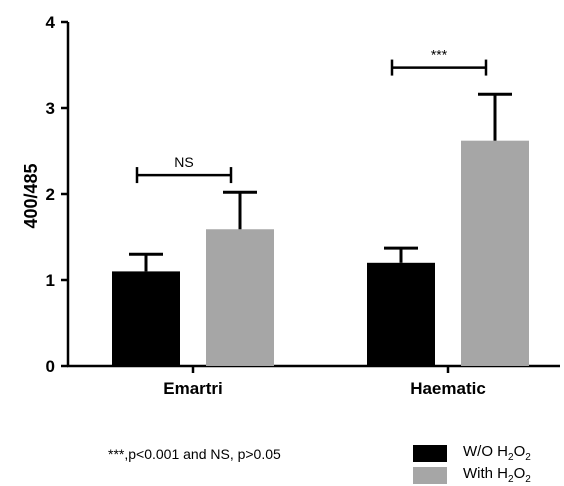 This screenshot has height=486, width=564. What do you see at coordinates (439, 55) in the screenshot?
I see `significance-label: ***` at bounding box center [439, 55].